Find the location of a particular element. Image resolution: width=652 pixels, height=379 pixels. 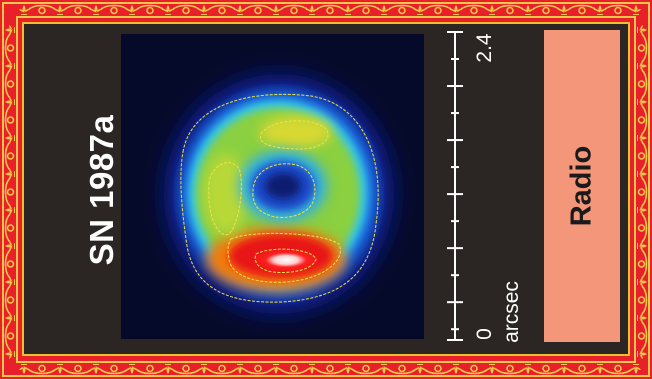

scale-max-label: 2.4 is located at coordinates (484, 48).